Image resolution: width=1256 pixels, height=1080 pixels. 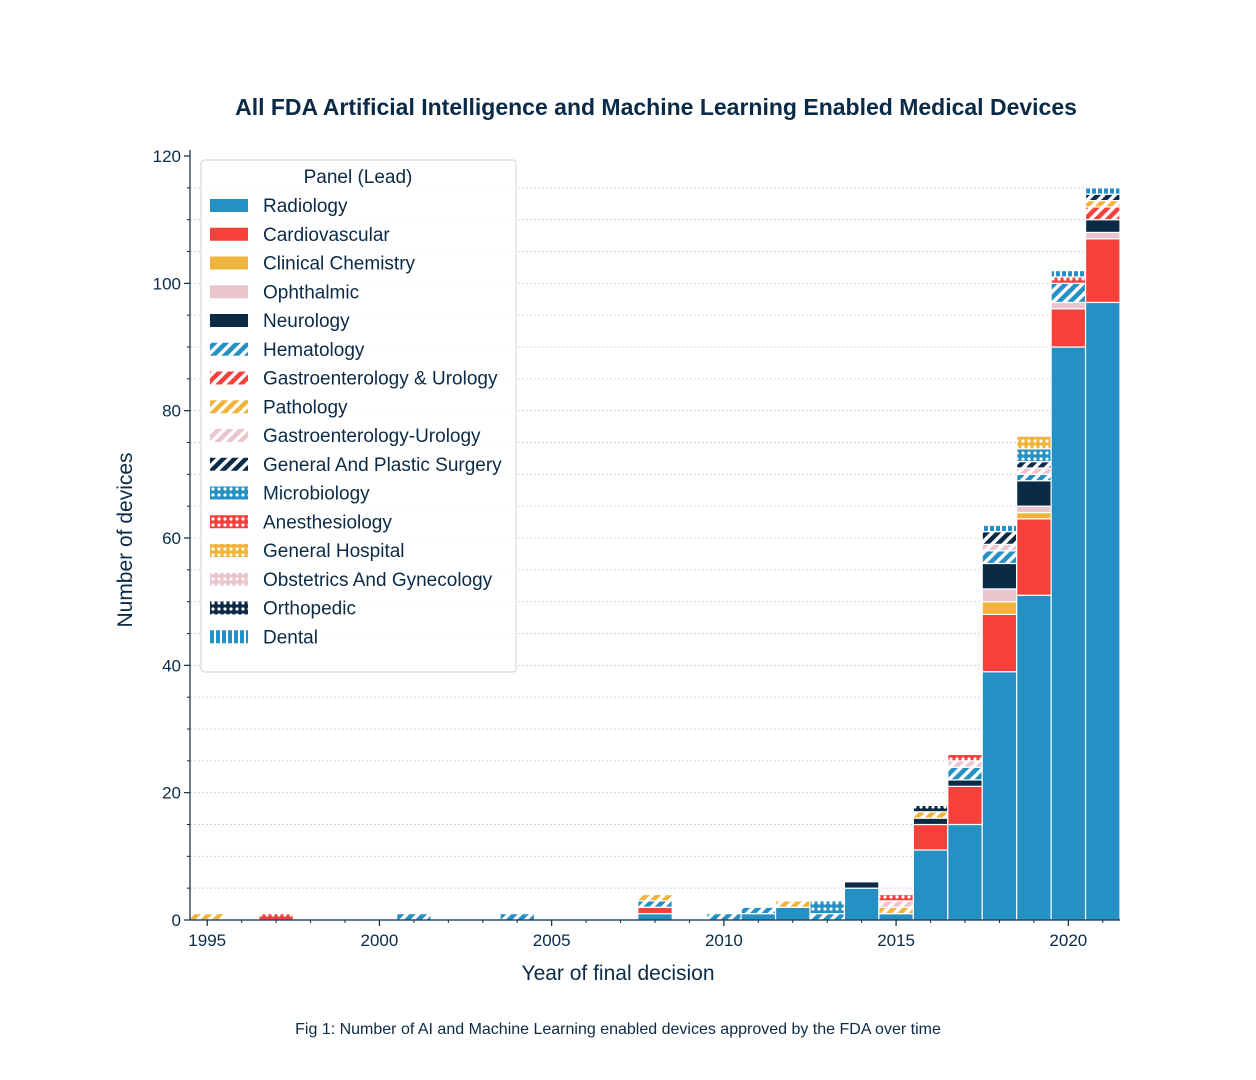 What do you see at coordinates (229, 493) in the screenshot?
I see `legend-swatch-microbiology` at bounding box center [229, 493].